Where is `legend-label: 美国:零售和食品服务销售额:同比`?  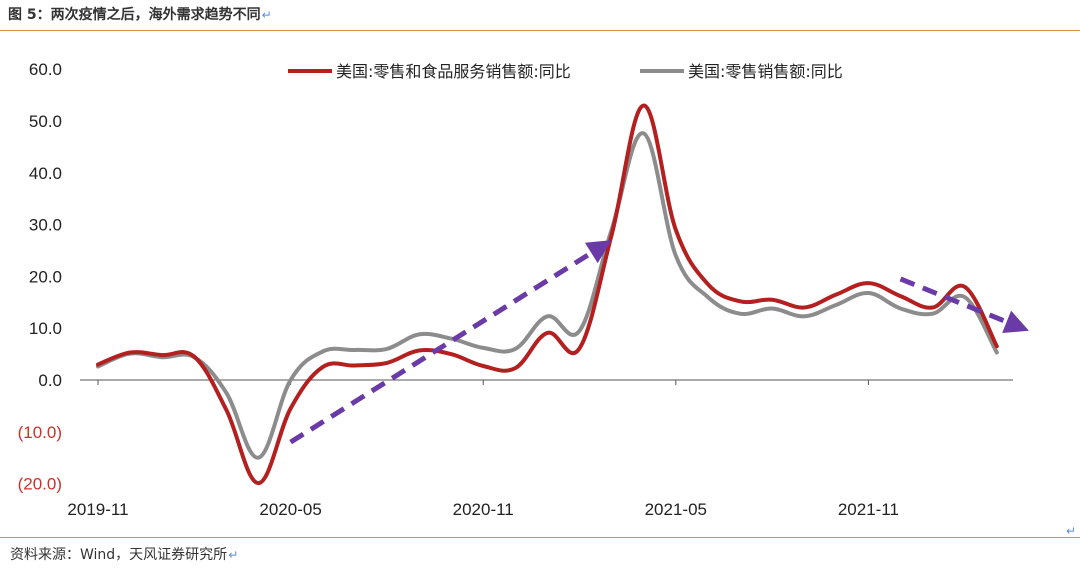 legend-label: 美国:零售和食品服务销售额:同比 is located at coordinates (453, 71).